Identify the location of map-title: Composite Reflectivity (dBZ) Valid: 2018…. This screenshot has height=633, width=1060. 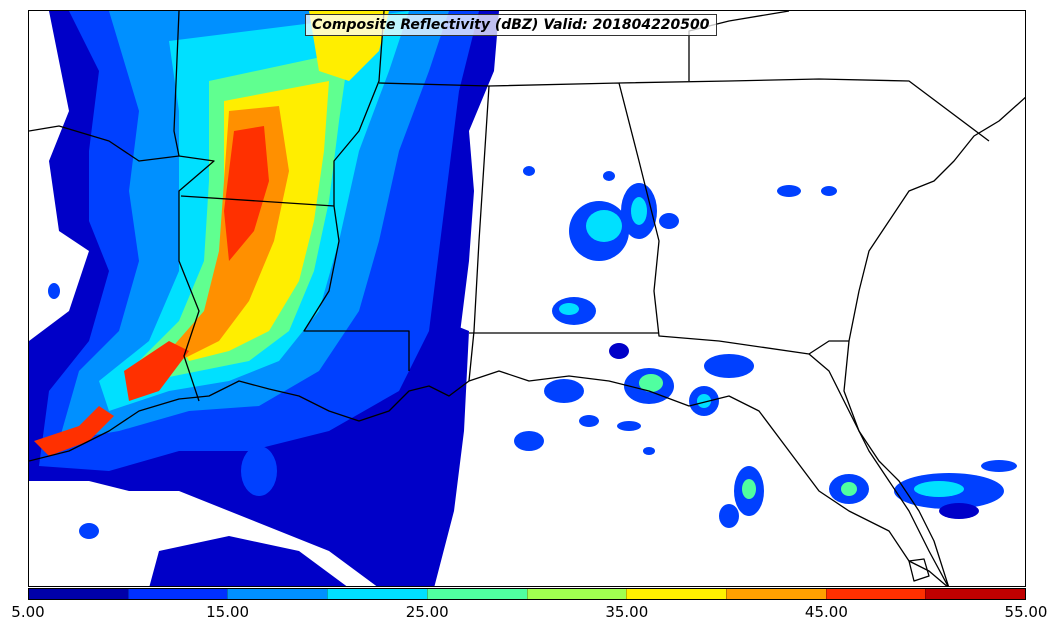
(511, 25).